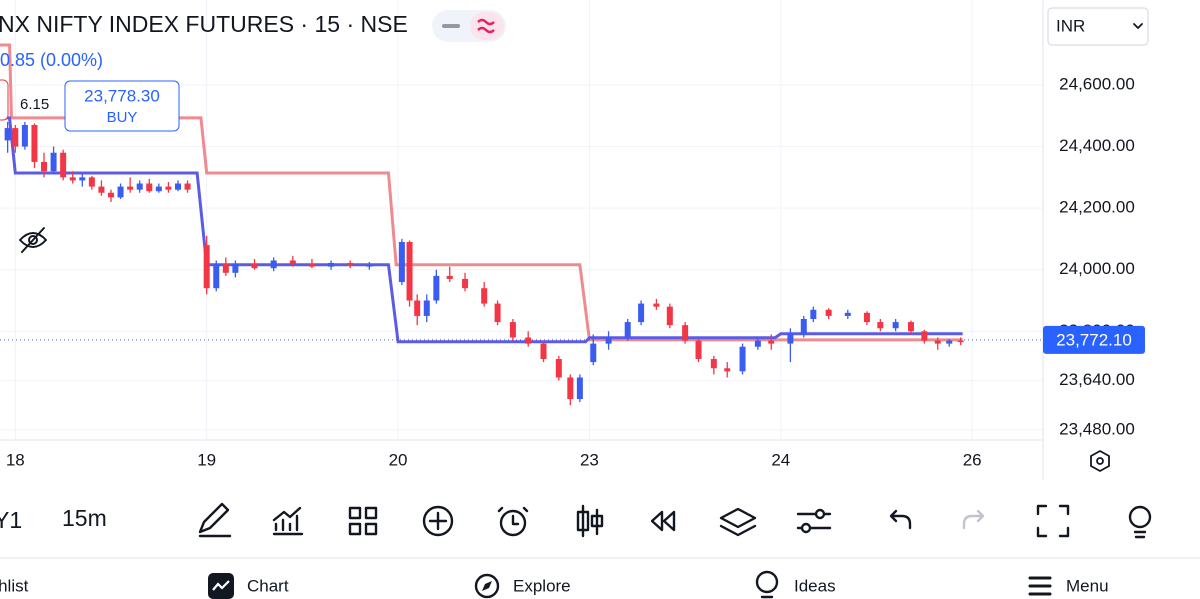 Image resolution: width=1200 pixels, height=599 pixels. Describe the element at coordinates (1087, 585) in the screenshot. I see `nav-menu: Menu` at that location.